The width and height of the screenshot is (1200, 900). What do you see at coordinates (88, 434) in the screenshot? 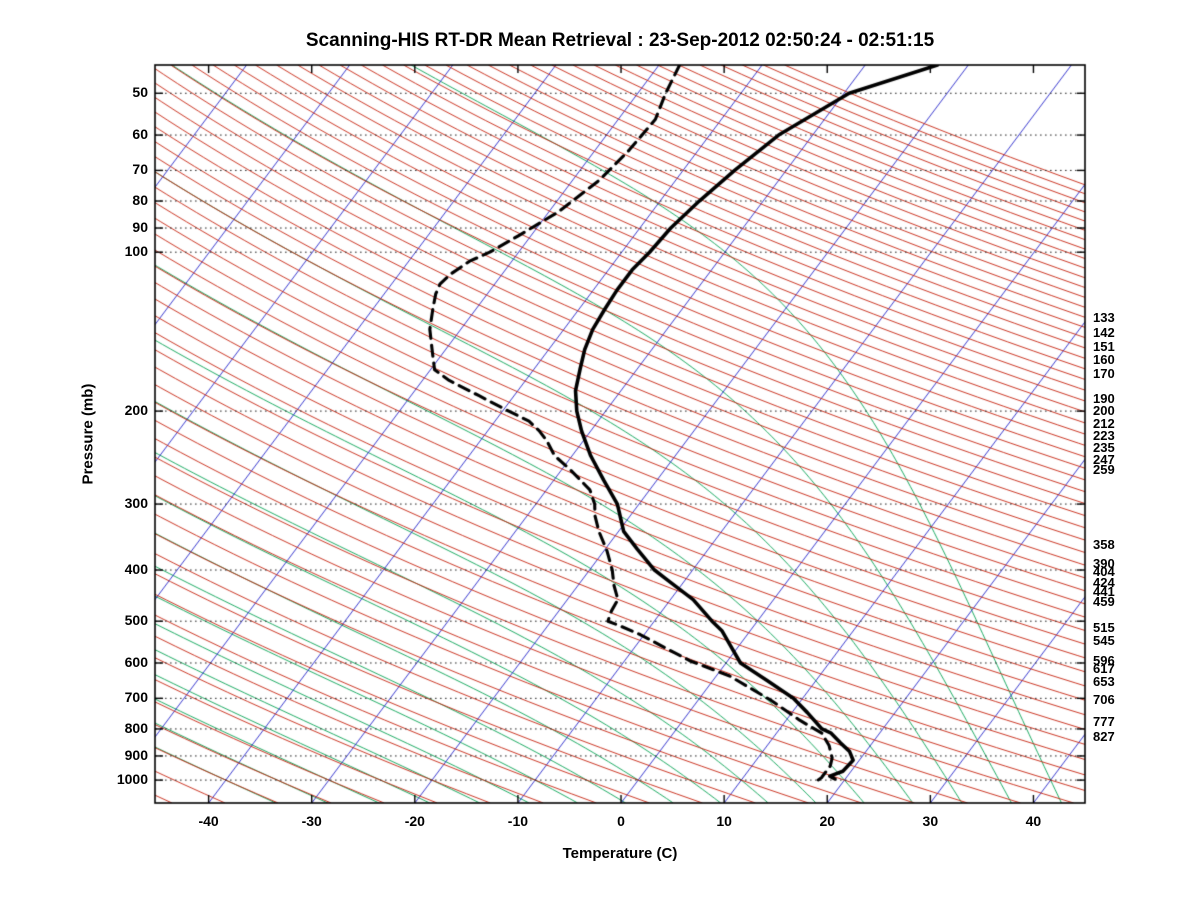
I see `y-axis-label: Pressure (mb)` at bounding box center [88, 434].